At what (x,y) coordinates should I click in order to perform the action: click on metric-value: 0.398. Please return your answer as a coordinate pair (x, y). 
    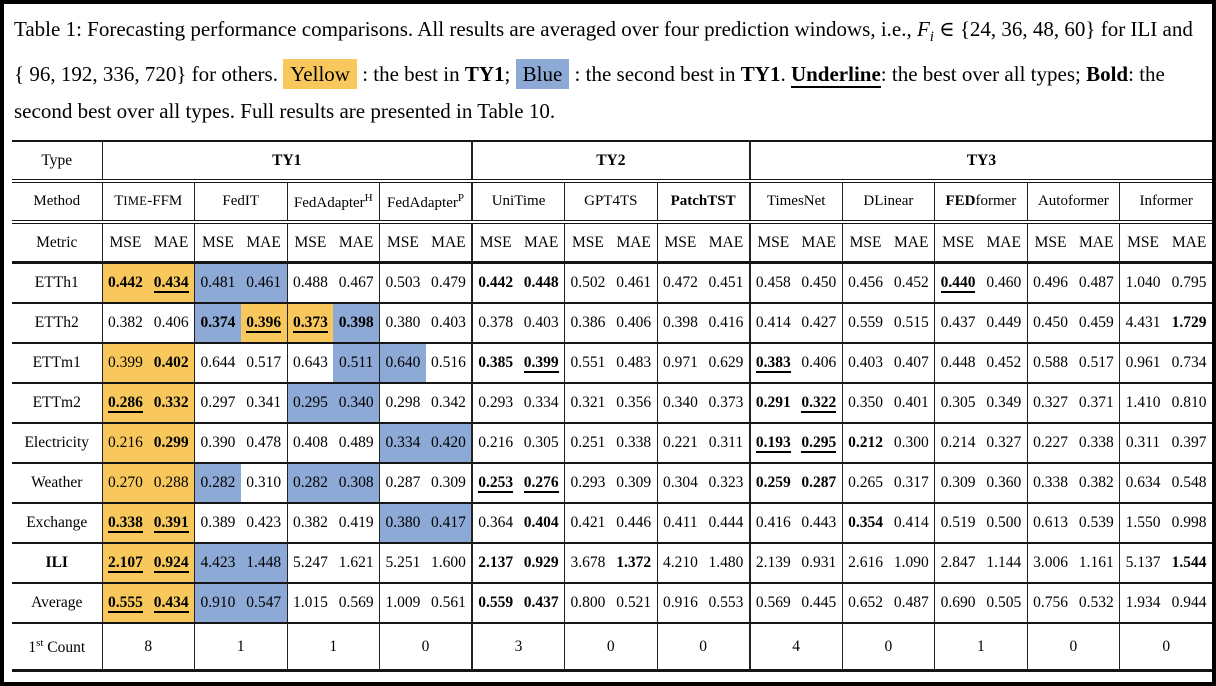
    Looking at the image, I should click on (680, 323).